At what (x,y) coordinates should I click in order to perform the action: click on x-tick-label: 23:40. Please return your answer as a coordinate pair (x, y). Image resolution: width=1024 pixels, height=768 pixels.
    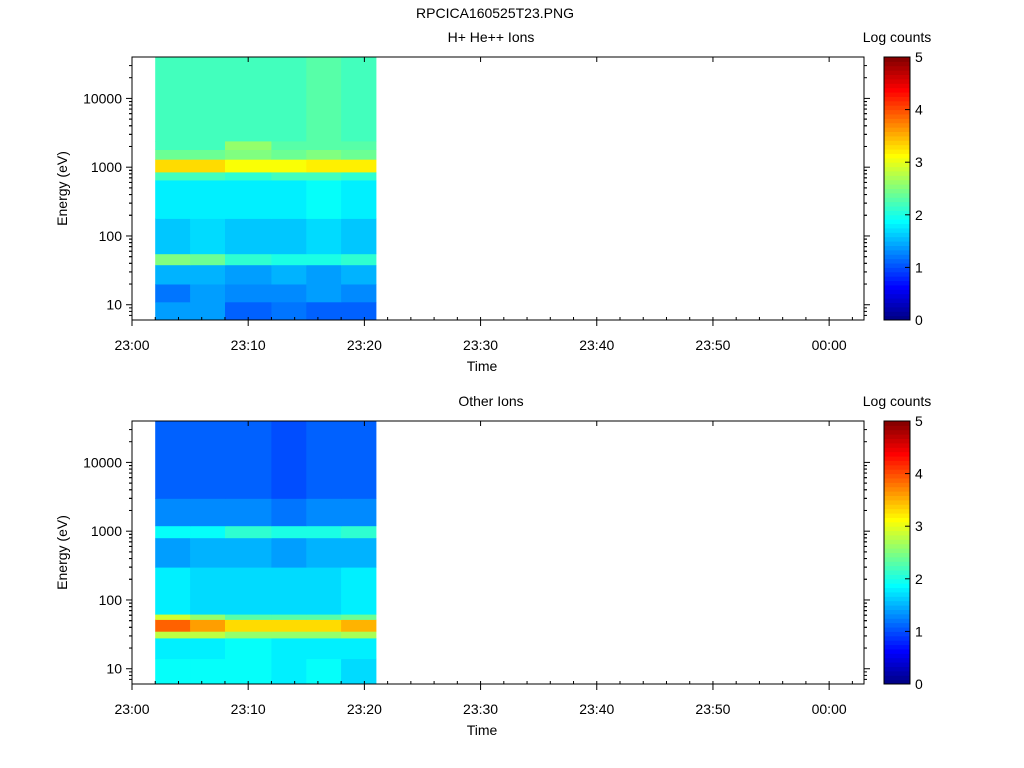
    Looking at the image, I should click on (596, 345).